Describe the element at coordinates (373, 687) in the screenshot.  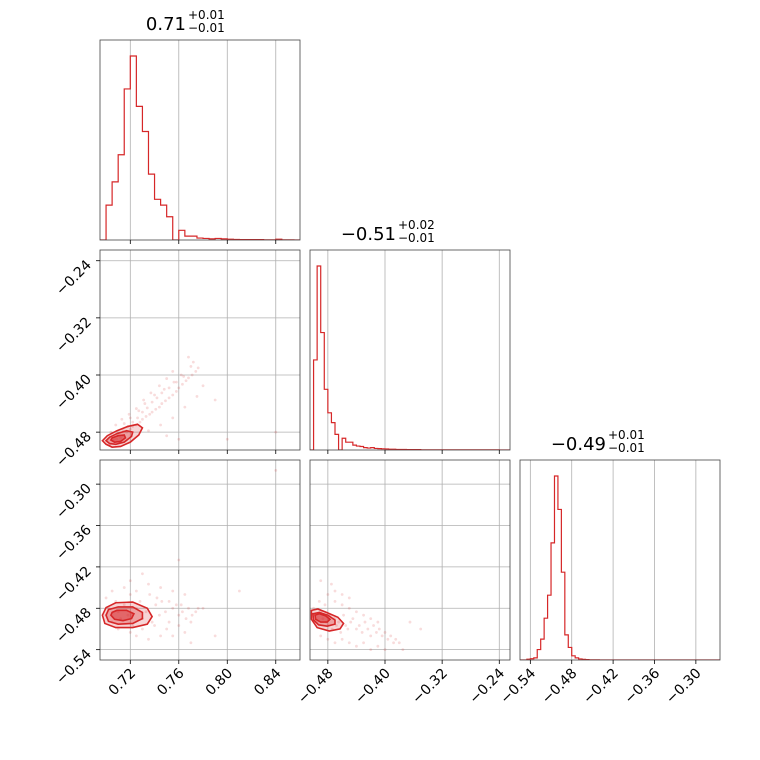
I see `x-tick-label: −0.40` at that location.